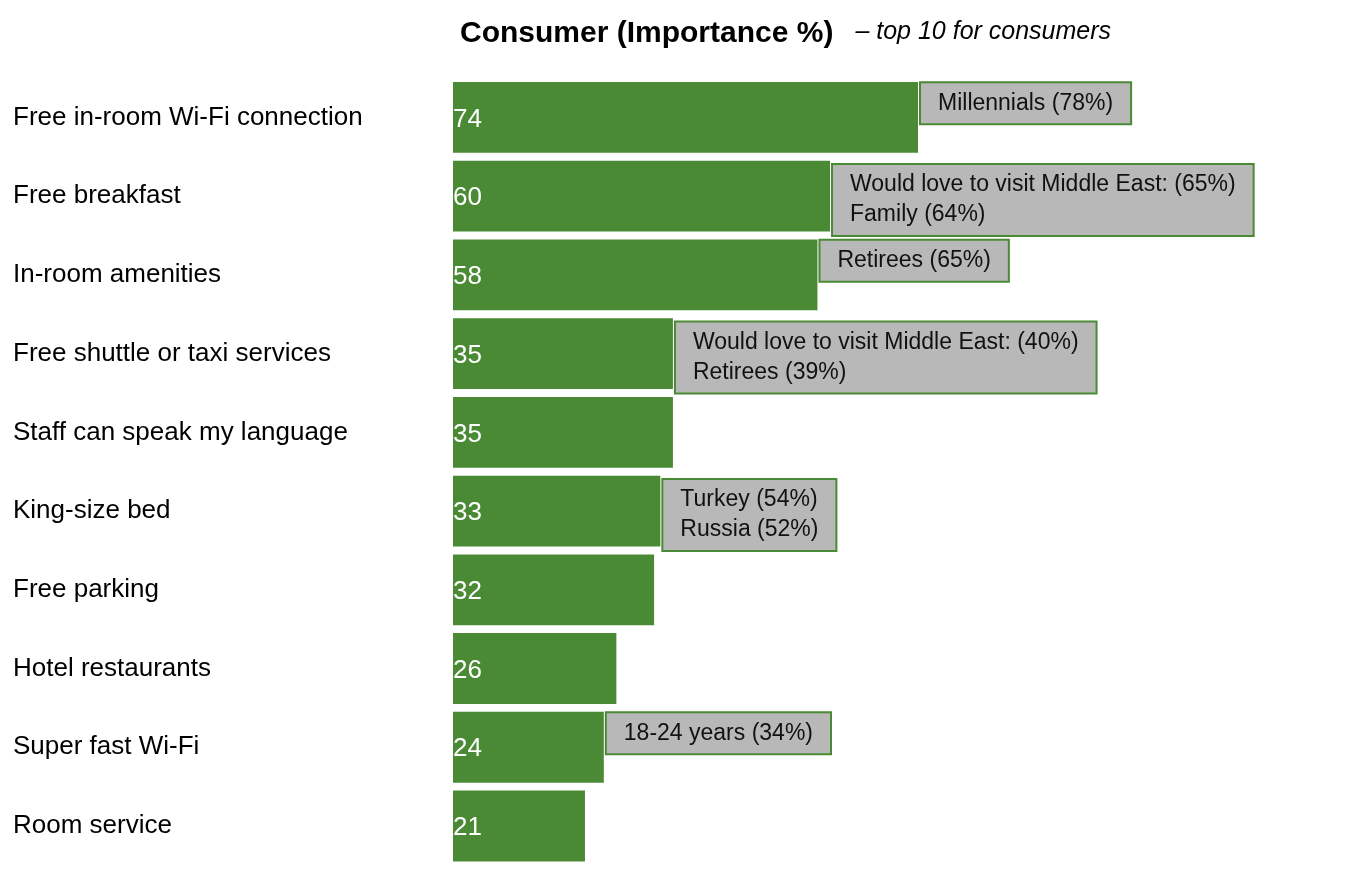 The height and width of the screenshot is (881, 1351). I want to click on data-label: 32, so click(467, 589).